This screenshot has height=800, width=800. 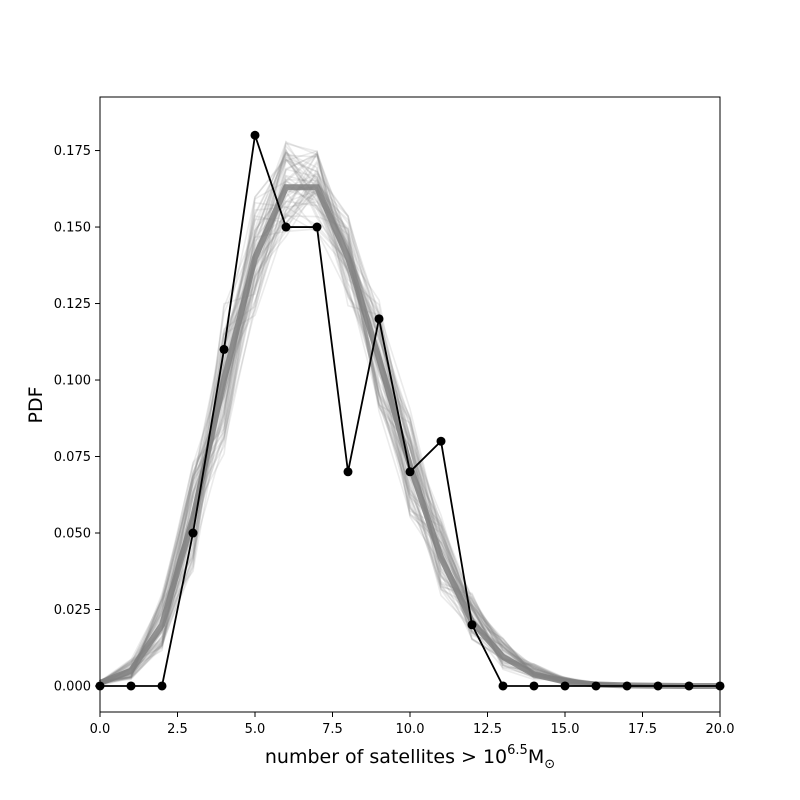 What do you see at coordinates (72, 381) in the screenshot?
I see `y-tick-label: 0.100` at bounding box center [72, 381].